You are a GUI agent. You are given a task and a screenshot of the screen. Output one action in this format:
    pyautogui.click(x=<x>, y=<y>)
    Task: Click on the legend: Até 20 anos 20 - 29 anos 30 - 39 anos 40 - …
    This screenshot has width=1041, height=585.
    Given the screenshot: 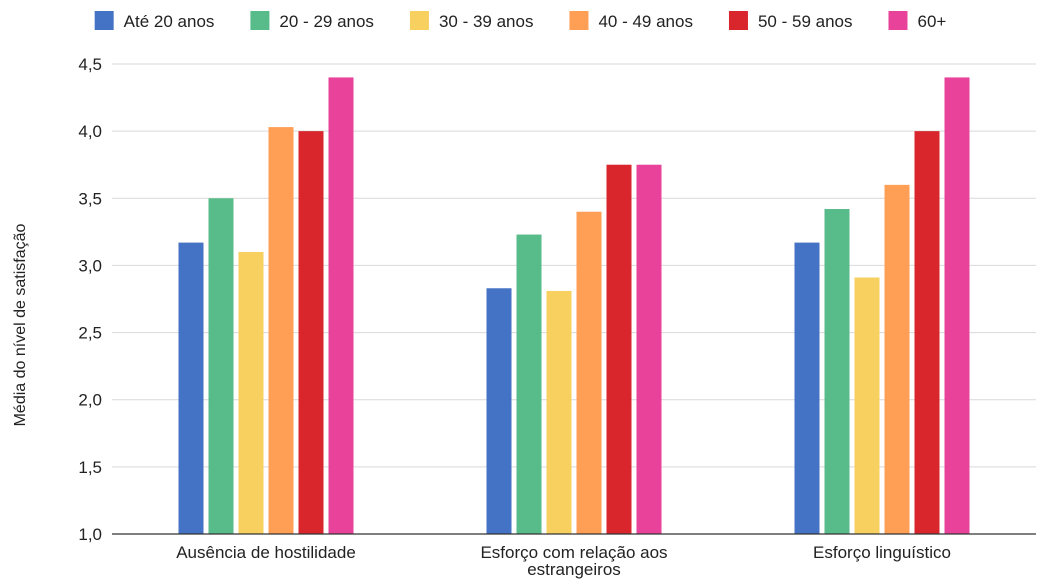 What is the action you would take?
    pyautogui.click(x=520, y=21)
    